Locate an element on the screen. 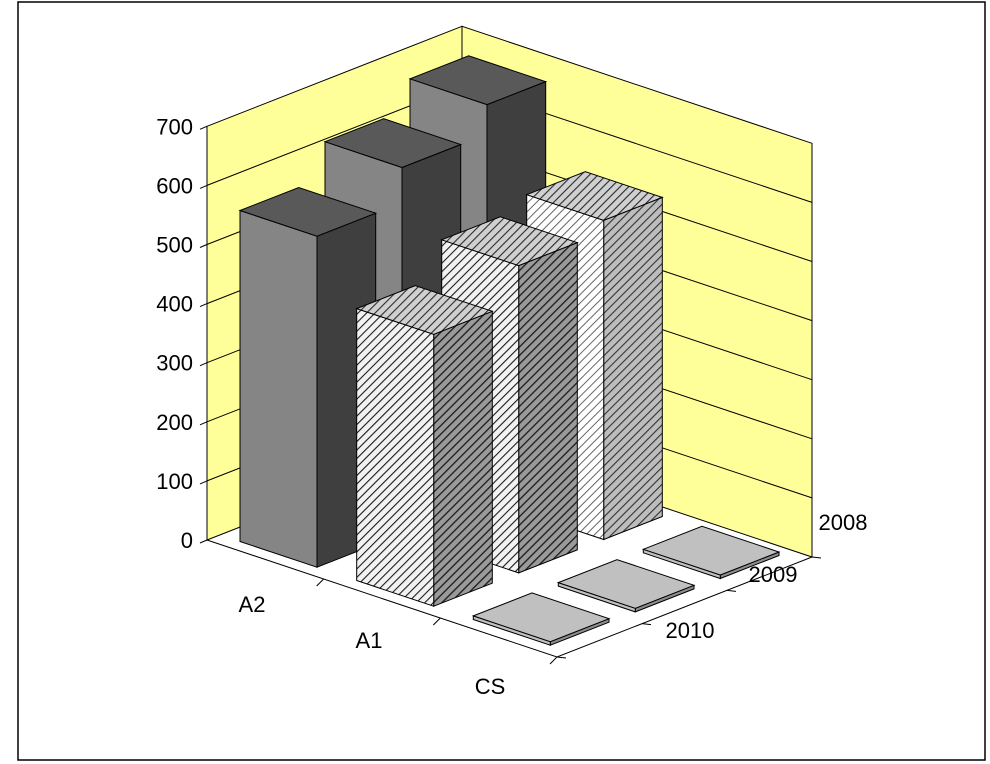  y-tick-label: 700 is located at coordinates (174, 126).